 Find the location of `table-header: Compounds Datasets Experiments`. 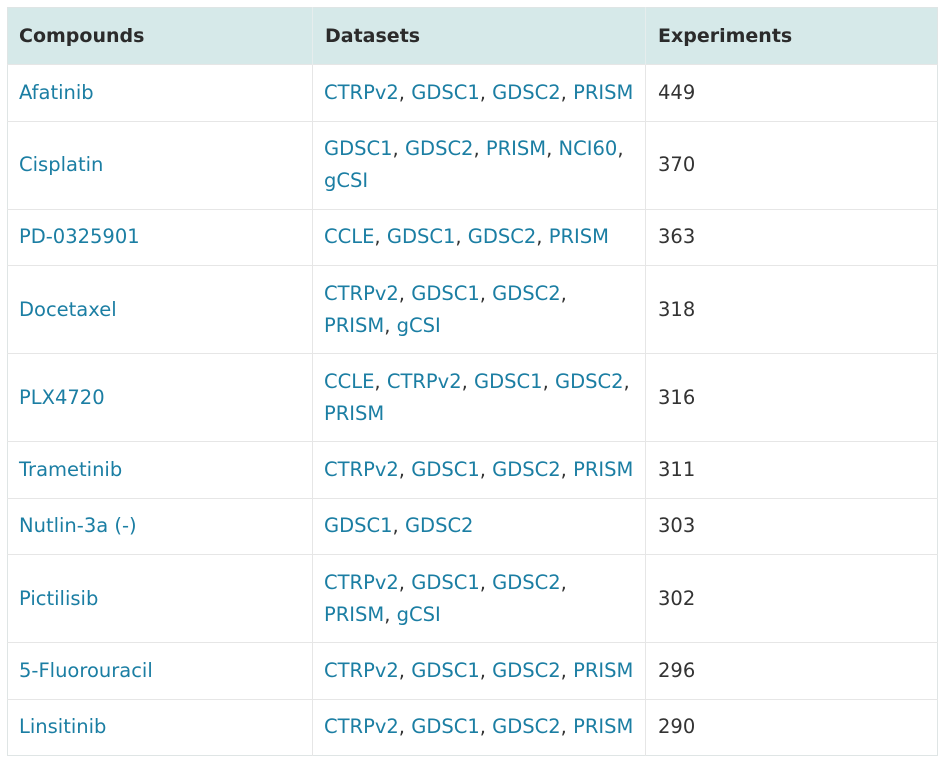

table-header: Compounds Datasets Experiments is located at coordinates (472, 36).